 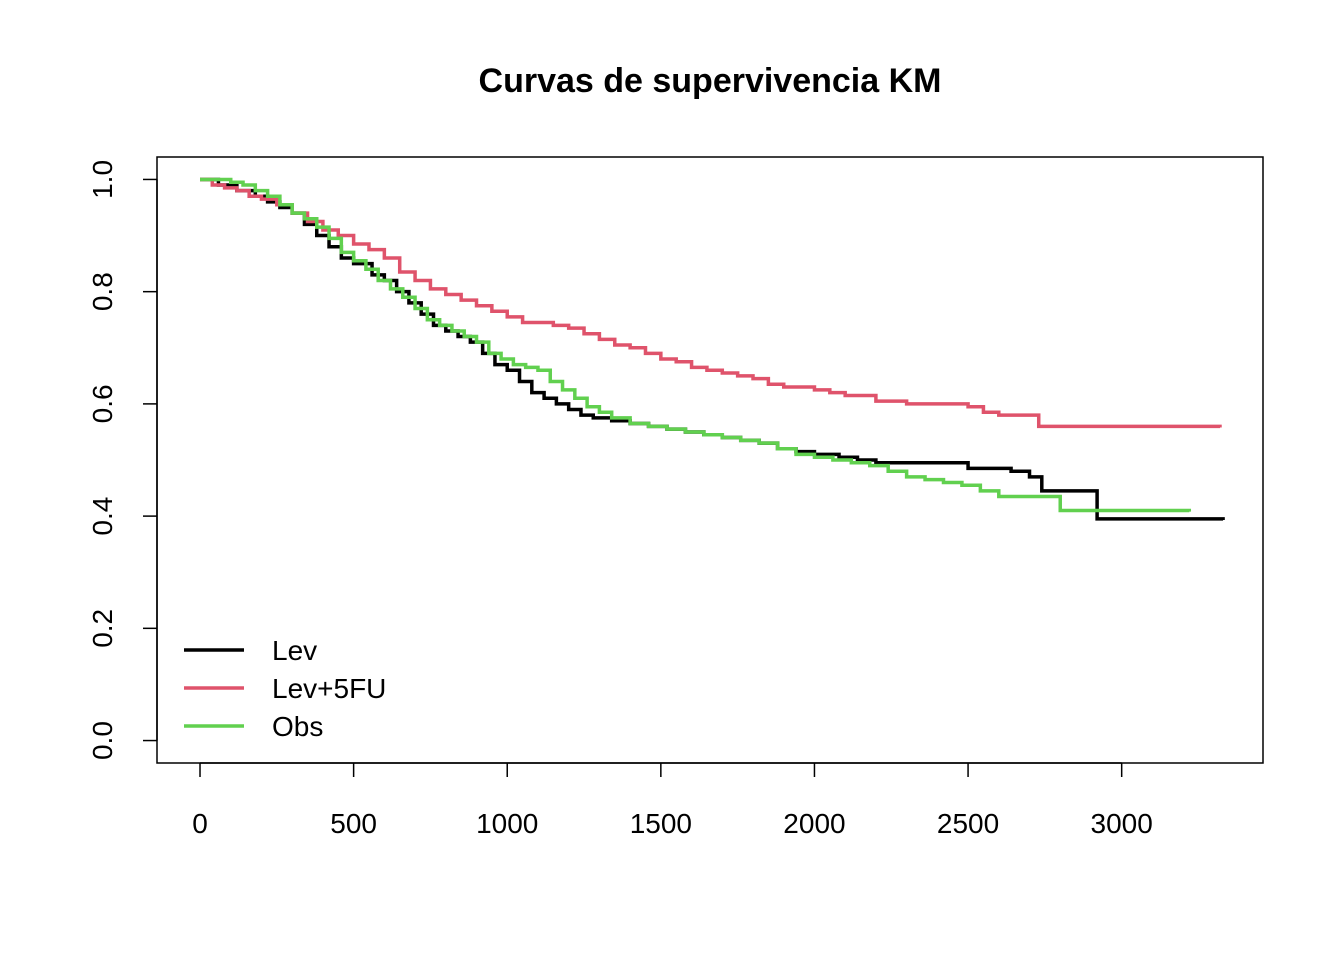 What do you see at coordinates (968, 823) in the screenshot?
I see `x-tick-label: 2500` at bounding box center [968, 823].